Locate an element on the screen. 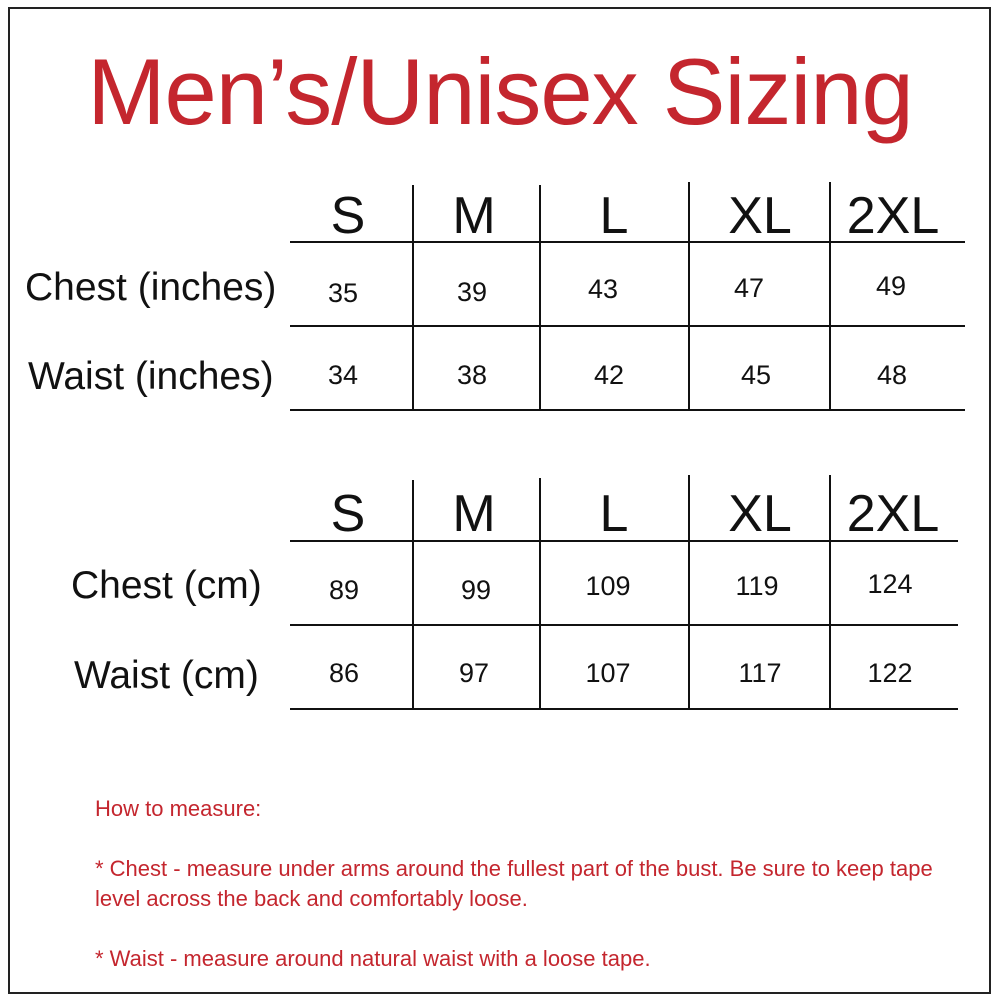 This screenshot has height=1000, width=1000. cell: 42 is located at coordinates (609, 375).